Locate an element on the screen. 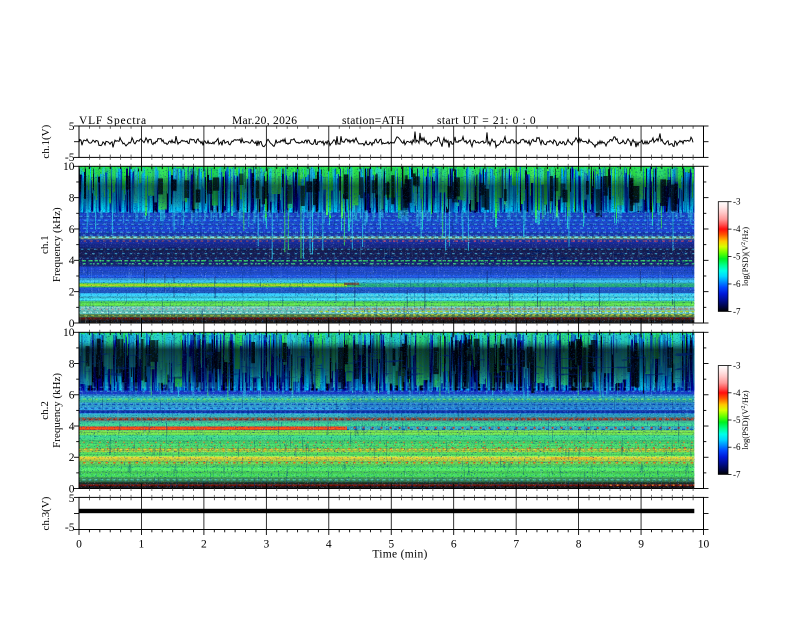 This screenshot has height=617, width=792. svg-text: Time (min) is located at coordinates (399, 555).